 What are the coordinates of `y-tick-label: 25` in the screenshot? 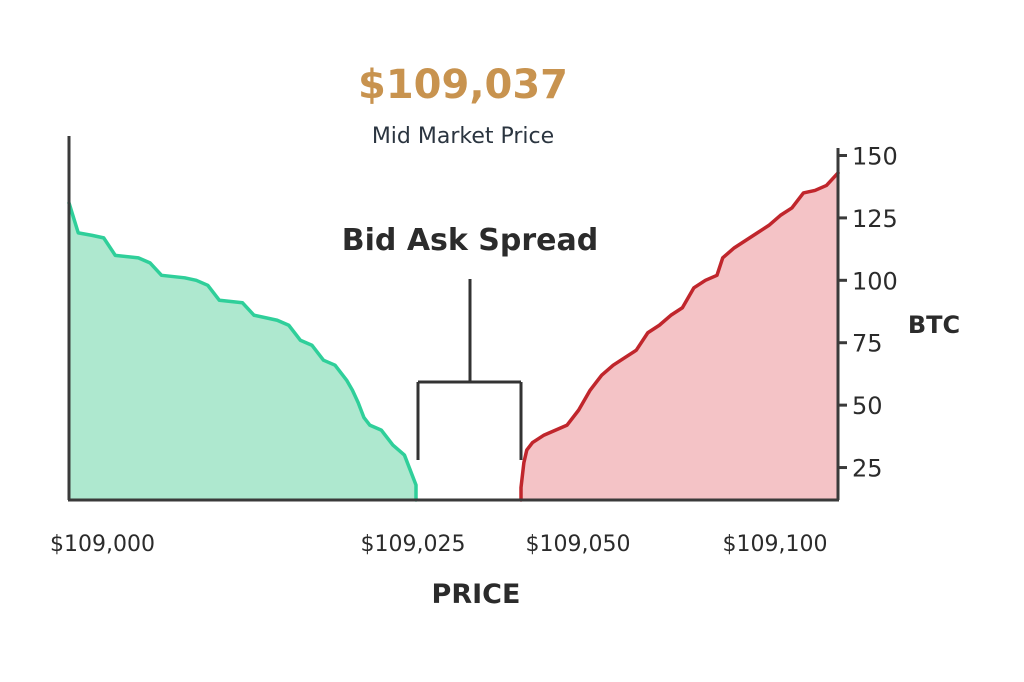 It's located at (867, 469).